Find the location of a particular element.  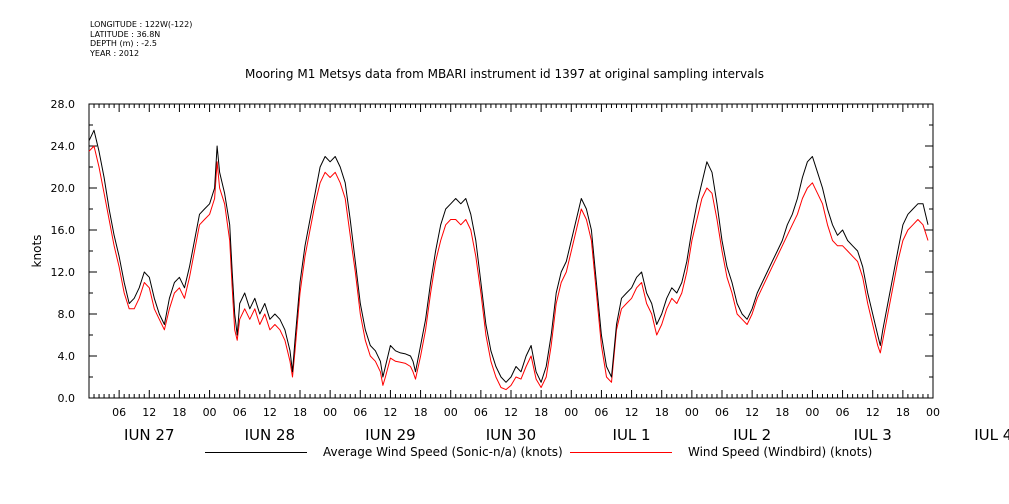

x-day-label: JUL 4 is located at coordinates (991, 433).